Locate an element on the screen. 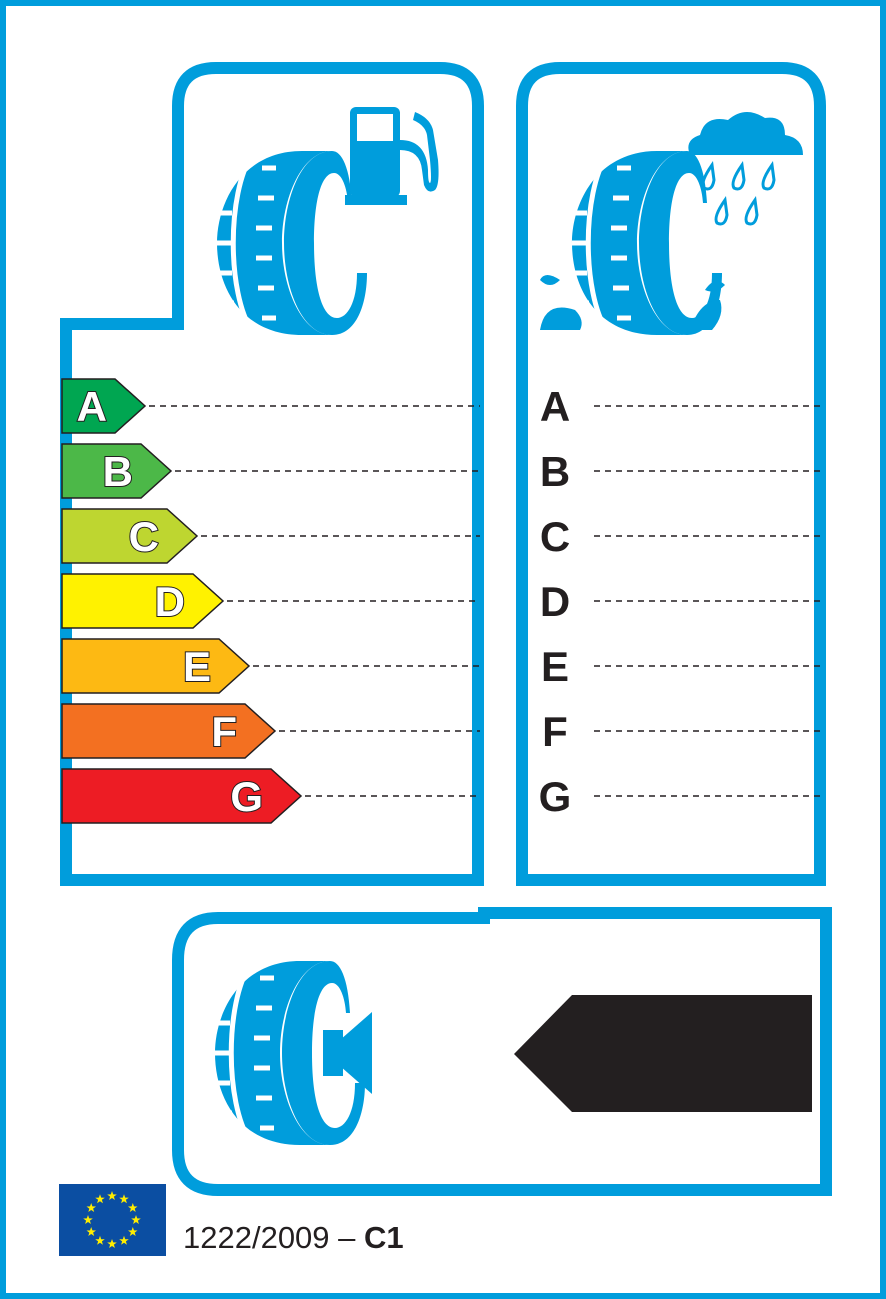 The image size is (886, 1299). fuel-rating-A: A is located at coordinates (270, 406).